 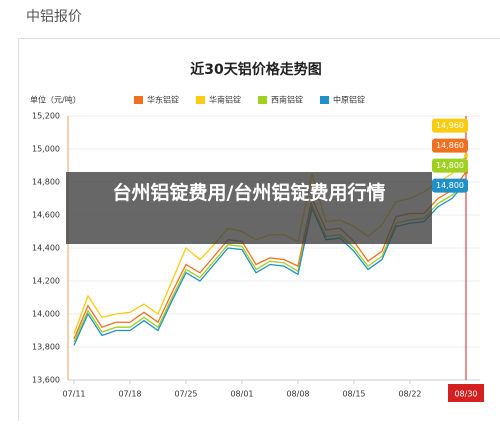 I want to click on y-tick-label: 13,600, so click(x=46, y=380).